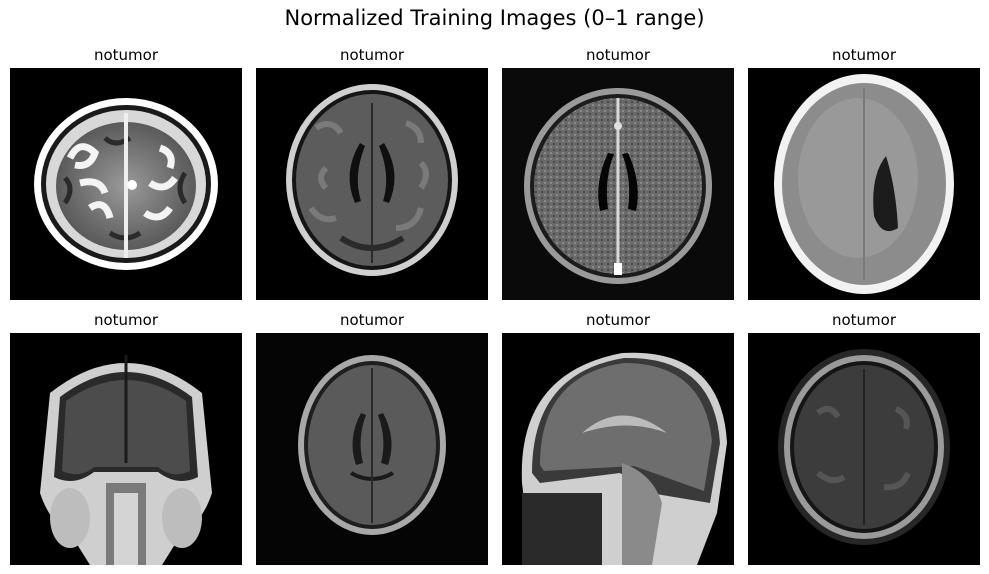  Describe the element at coordinates (618, 184) in the screenshot. I see `mri-axial-contrast-image` at that location.